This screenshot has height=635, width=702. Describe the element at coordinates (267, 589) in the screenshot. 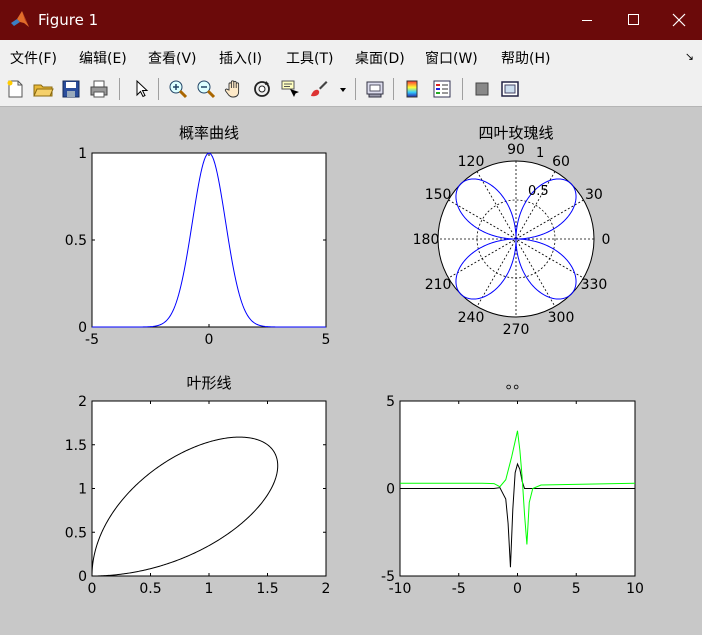

I see `x-tick-label: 1.5` at that location.